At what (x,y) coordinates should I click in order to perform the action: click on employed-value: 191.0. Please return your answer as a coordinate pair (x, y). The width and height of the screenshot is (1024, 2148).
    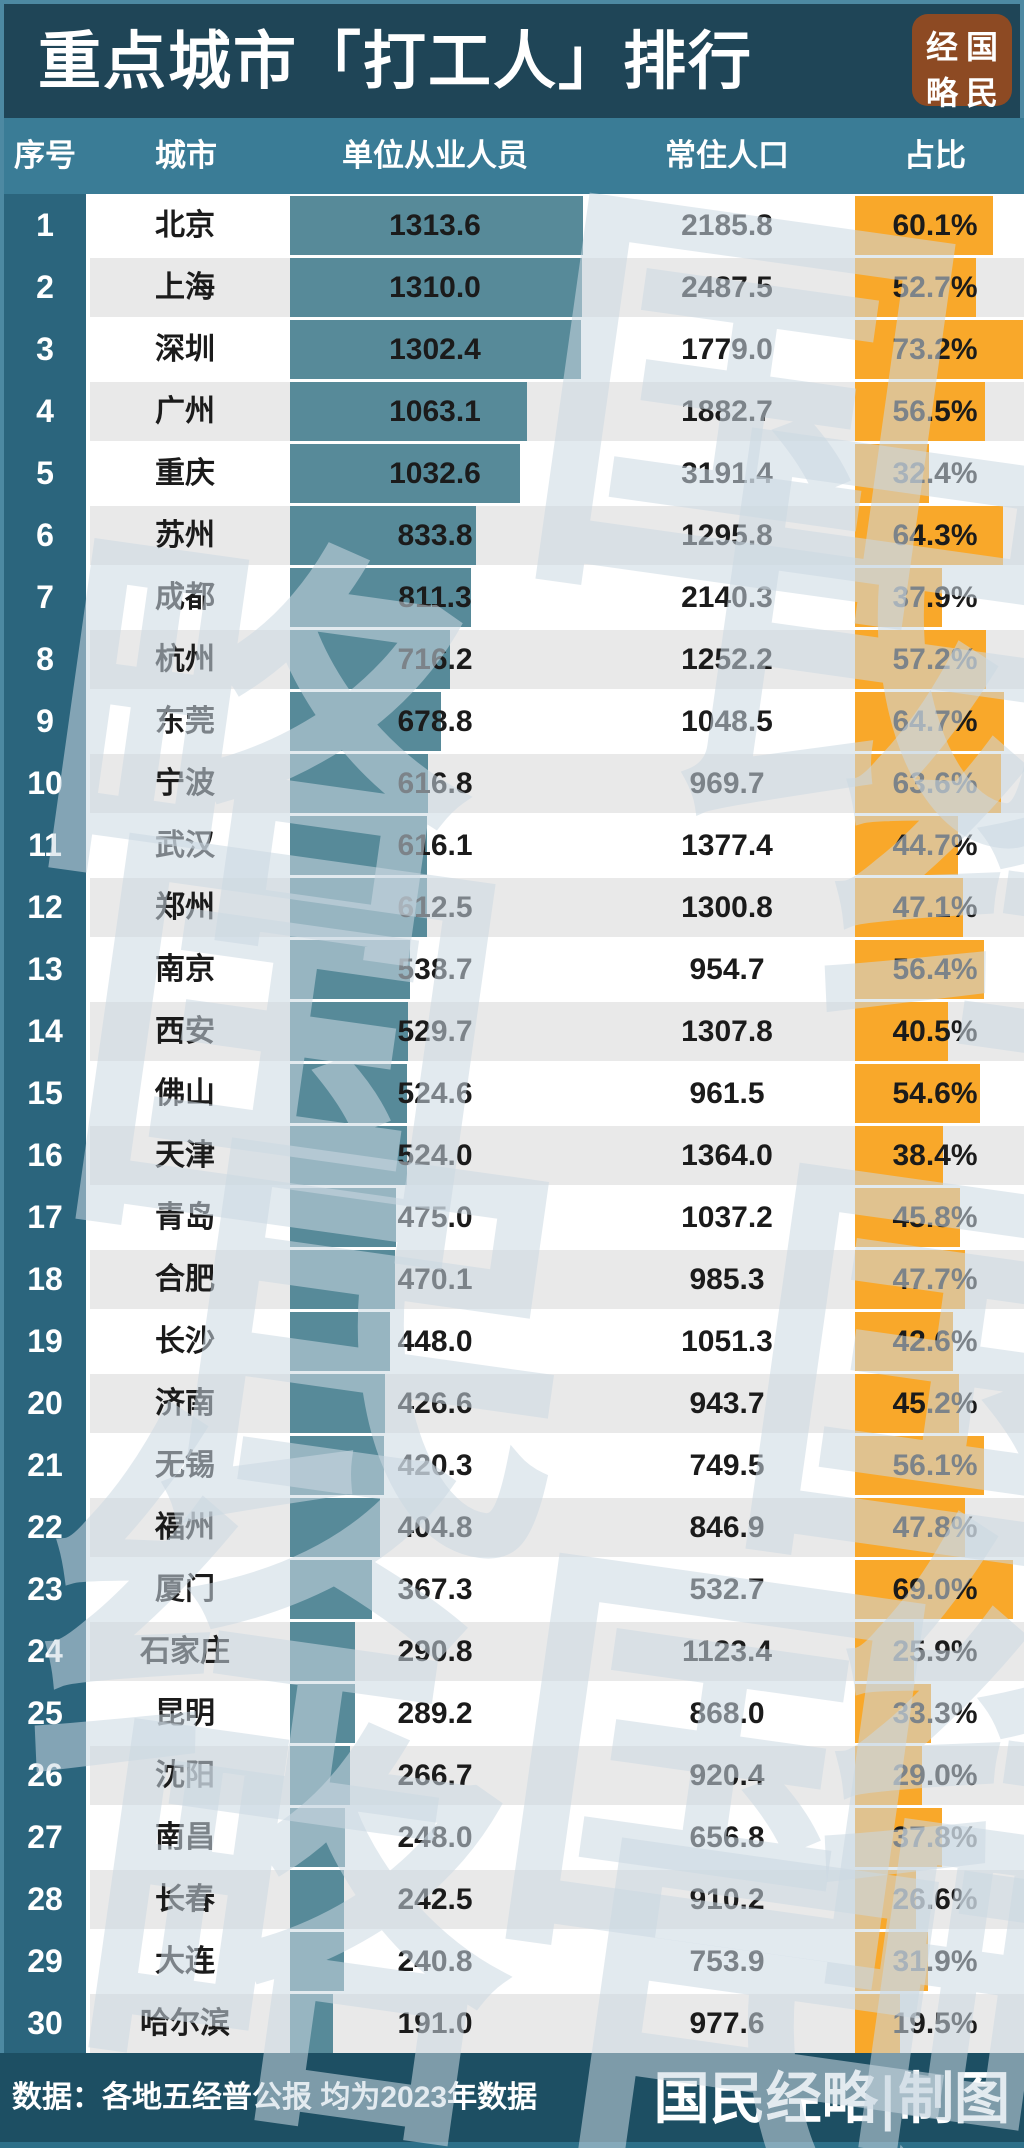
    Looking at the image, I should click on (435, 2023).